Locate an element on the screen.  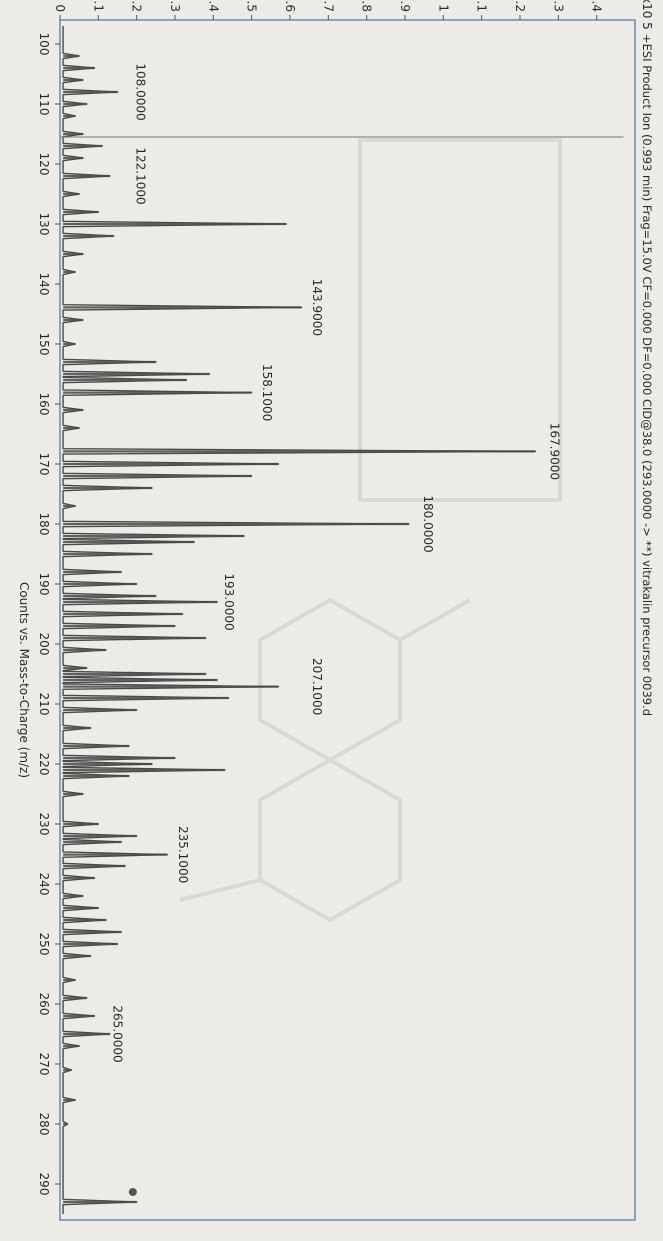
peak-label: 180.0000 is located at coordinates (428, 523).